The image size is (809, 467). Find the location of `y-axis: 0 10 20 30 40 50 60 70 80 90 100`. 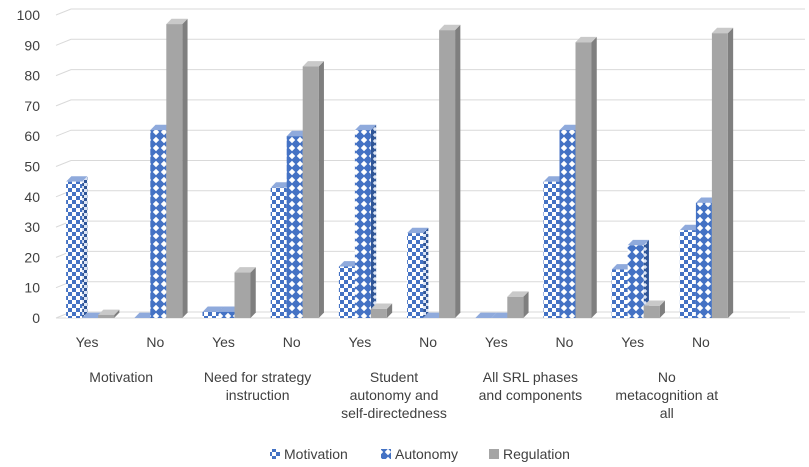

y-axis: 0 10 20 30 40 50 60 70 80 90 100 is located at coordinates (29, 166).